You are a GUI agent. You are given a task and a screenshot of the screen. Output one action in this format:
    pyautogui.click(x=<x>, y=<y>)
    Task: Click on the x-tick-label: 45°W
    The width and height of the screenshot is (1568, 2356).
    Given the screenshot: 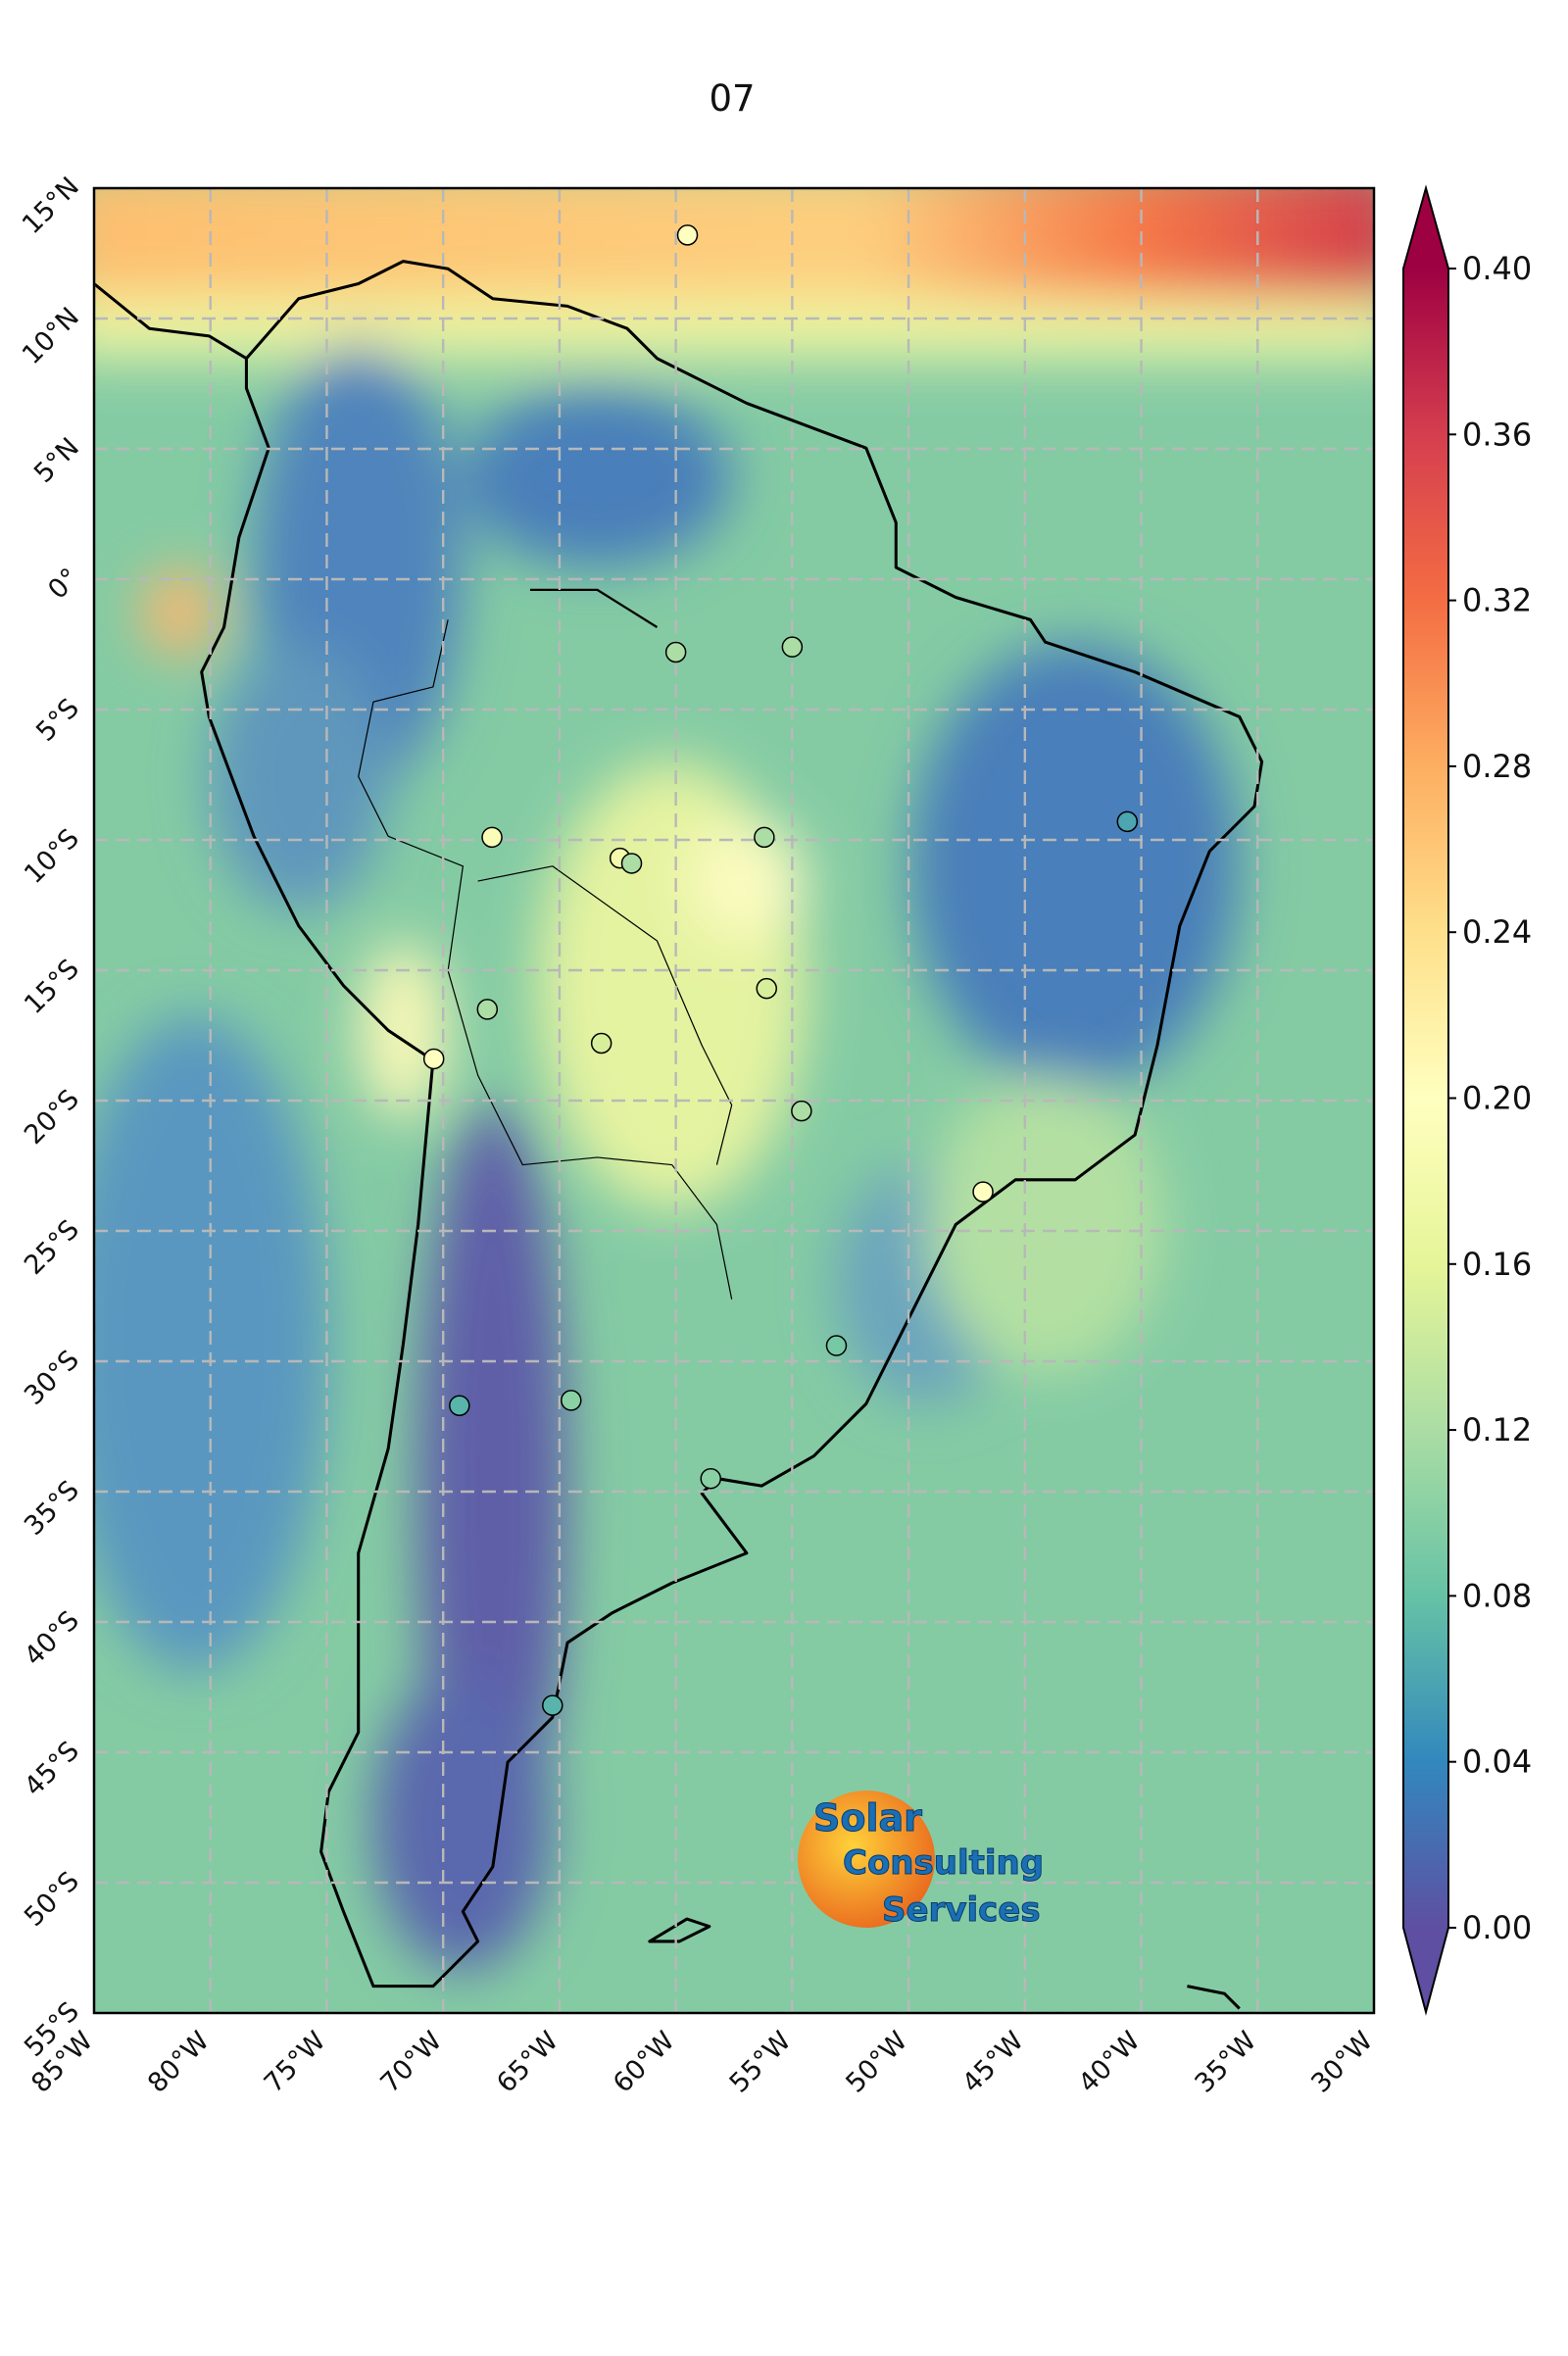 What is the action you would take?
    pyautogui.click(x=993, y=2062)
    